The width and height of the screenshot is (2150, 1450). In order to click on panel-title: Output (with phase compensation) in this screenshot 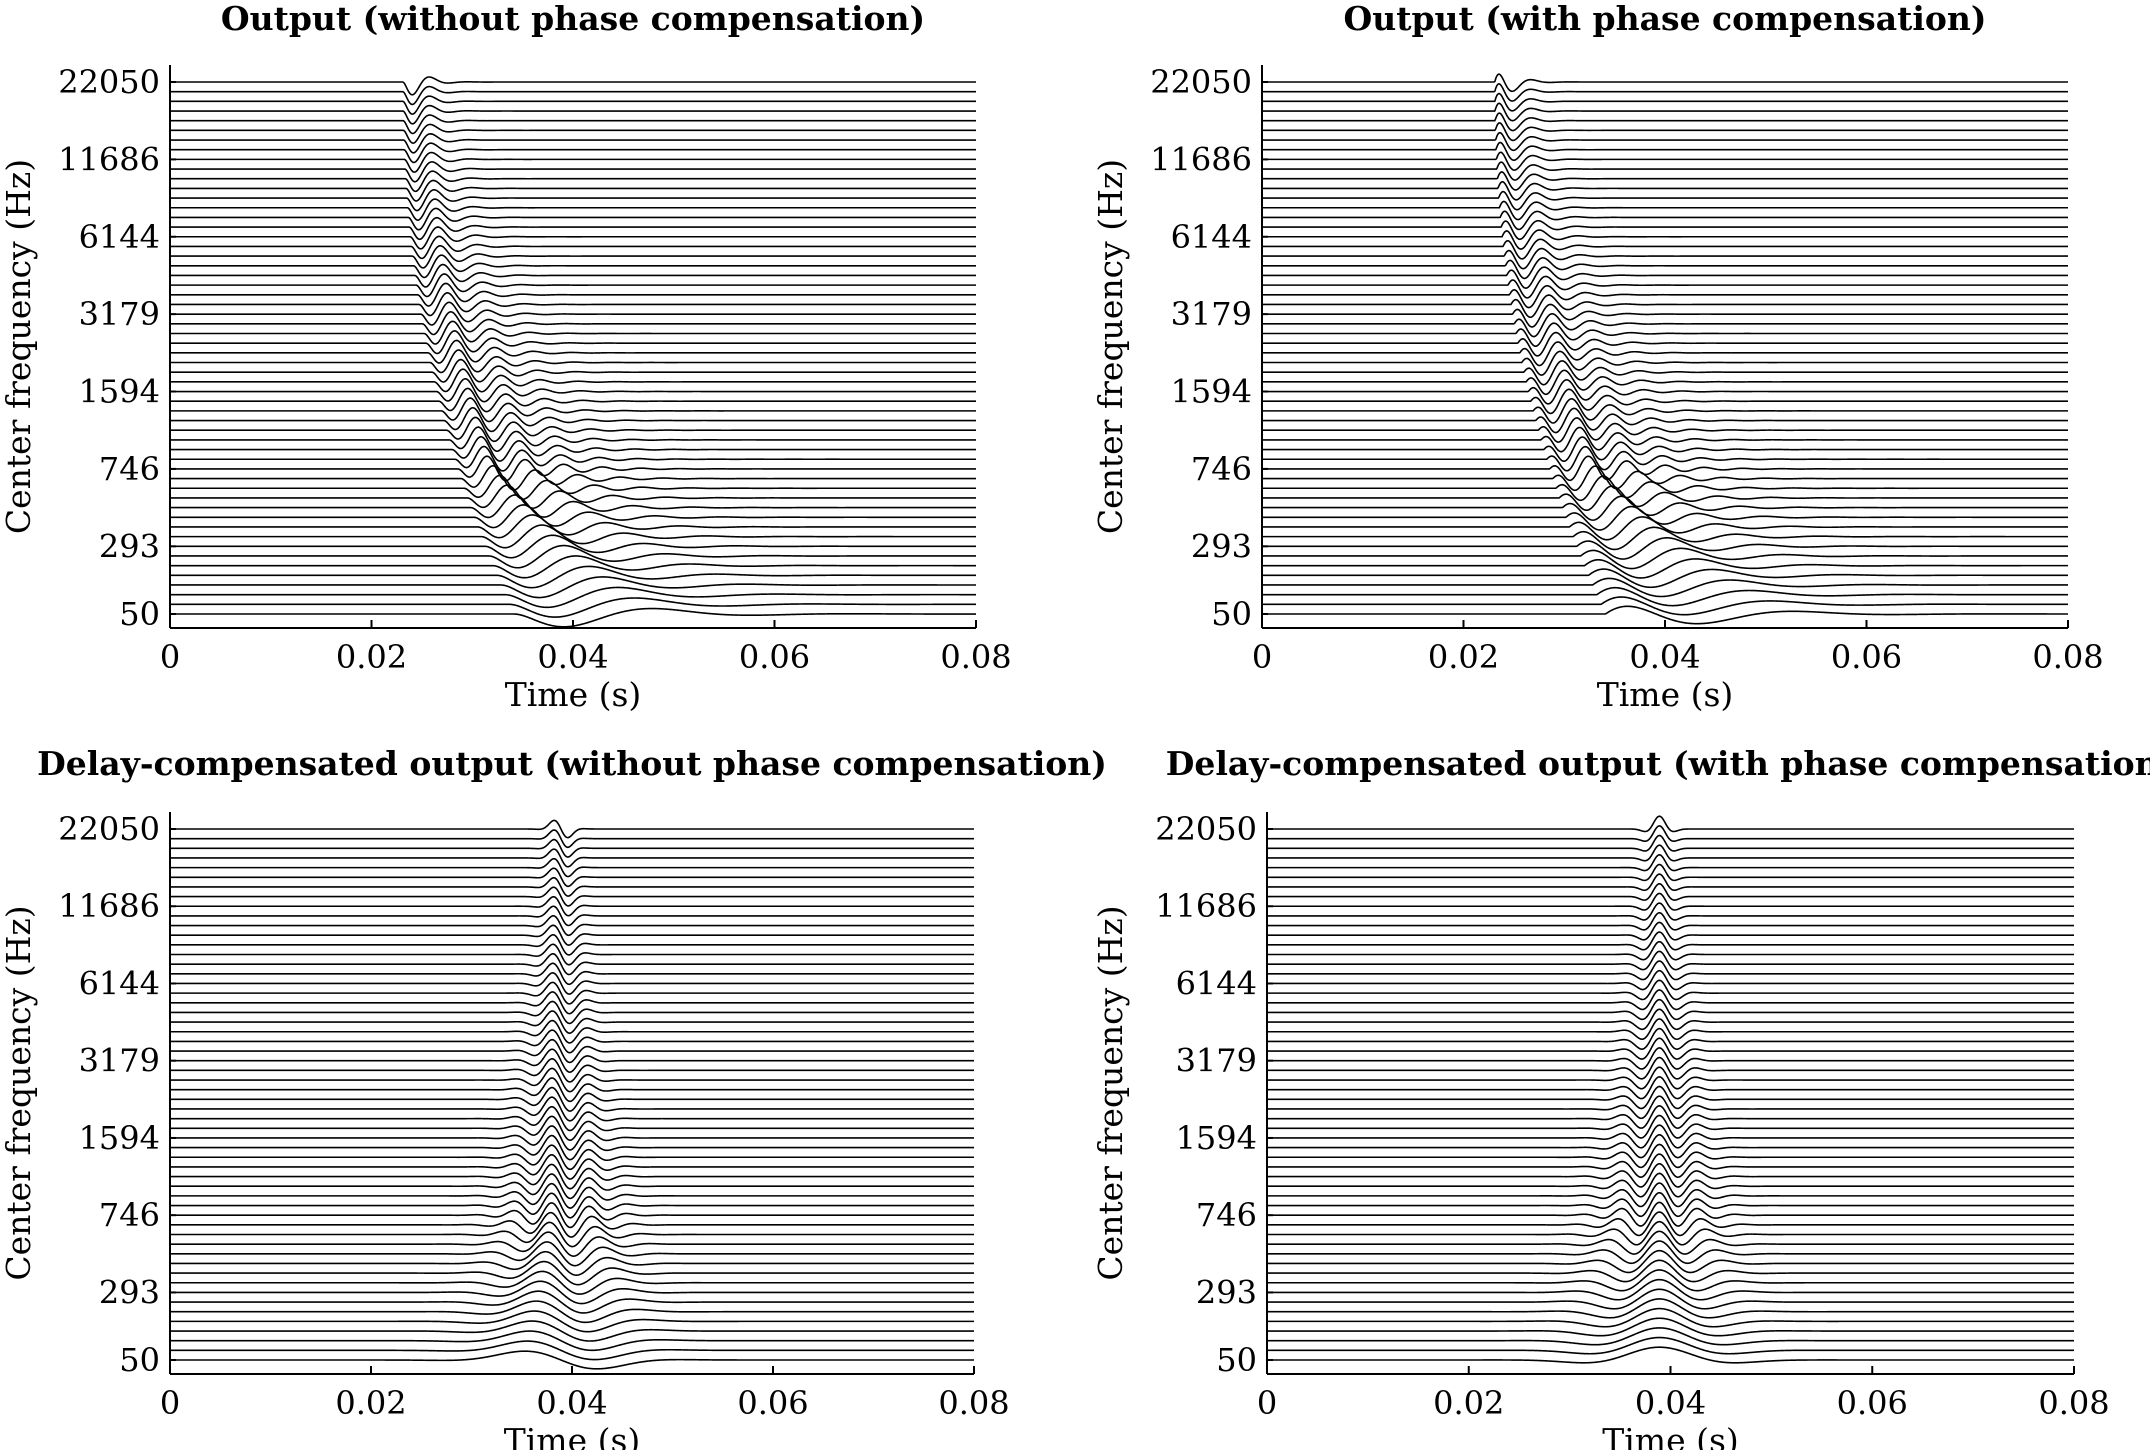, I will do `click(1664, 19)`.